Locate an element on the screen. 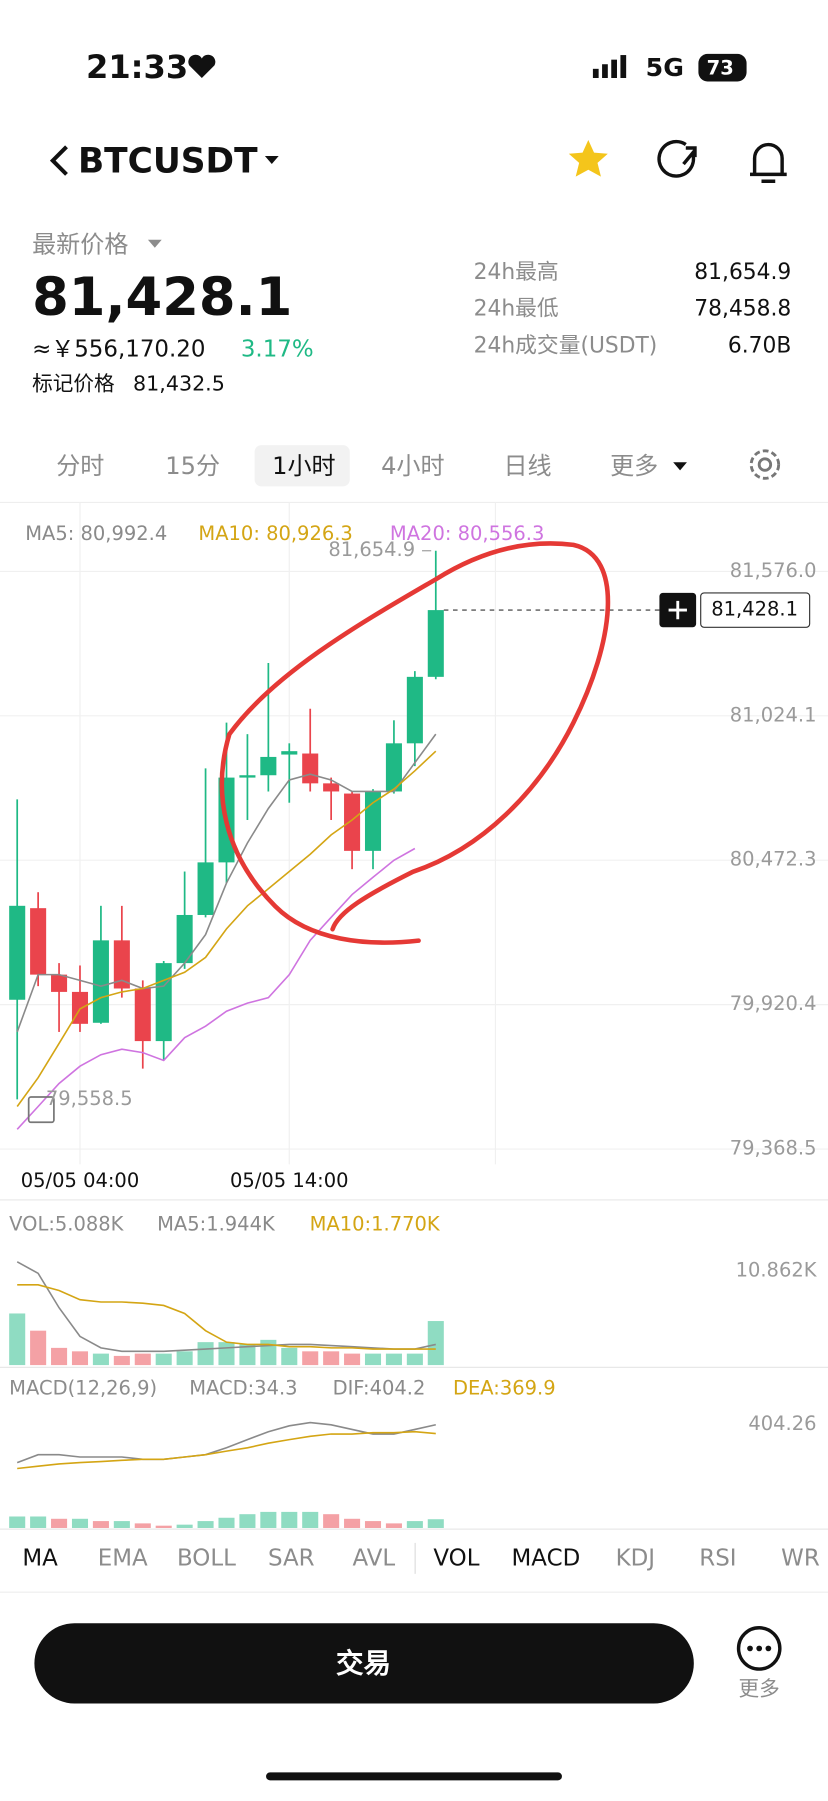  signal-icon is located at coordinates (609, 67).